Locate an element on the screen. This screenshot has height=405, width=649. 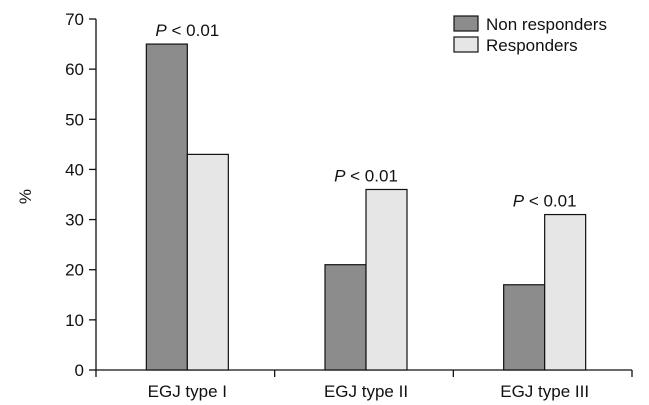
legend-label: Non responders is located at coordinates (546, 24).